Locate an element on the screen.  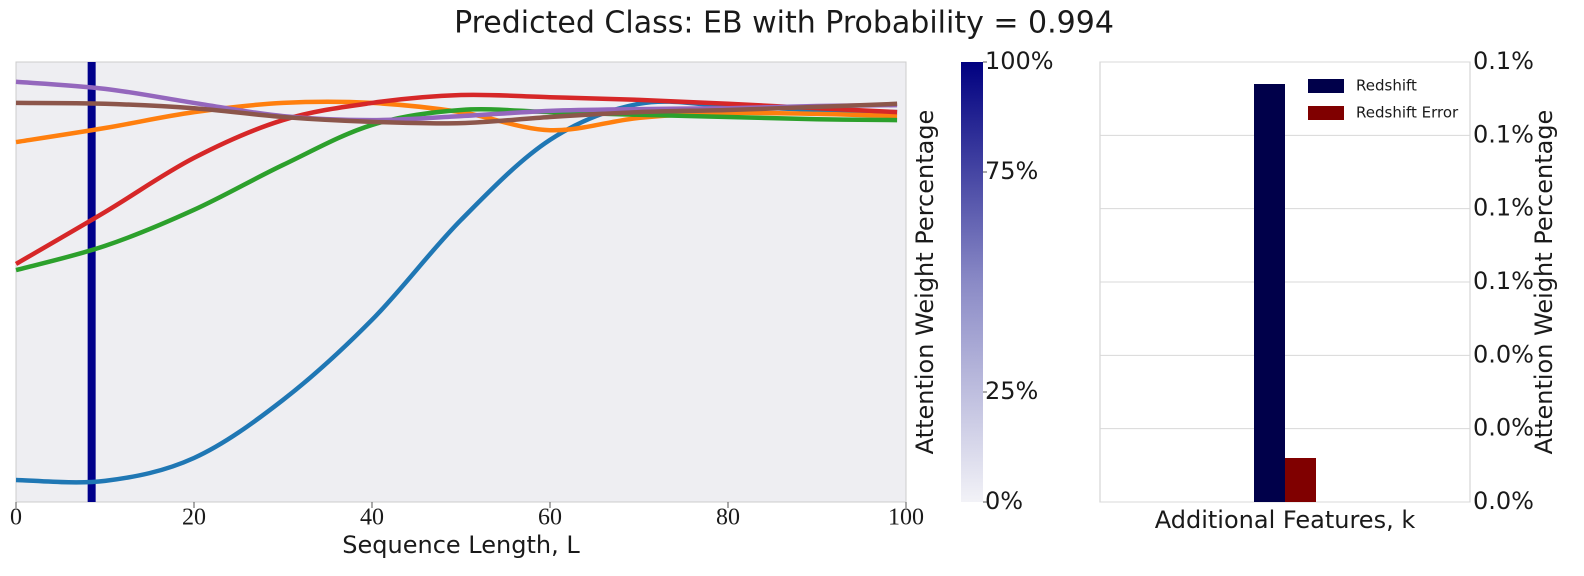
x-tick-label: 80 is located at coordinates (728, 518).